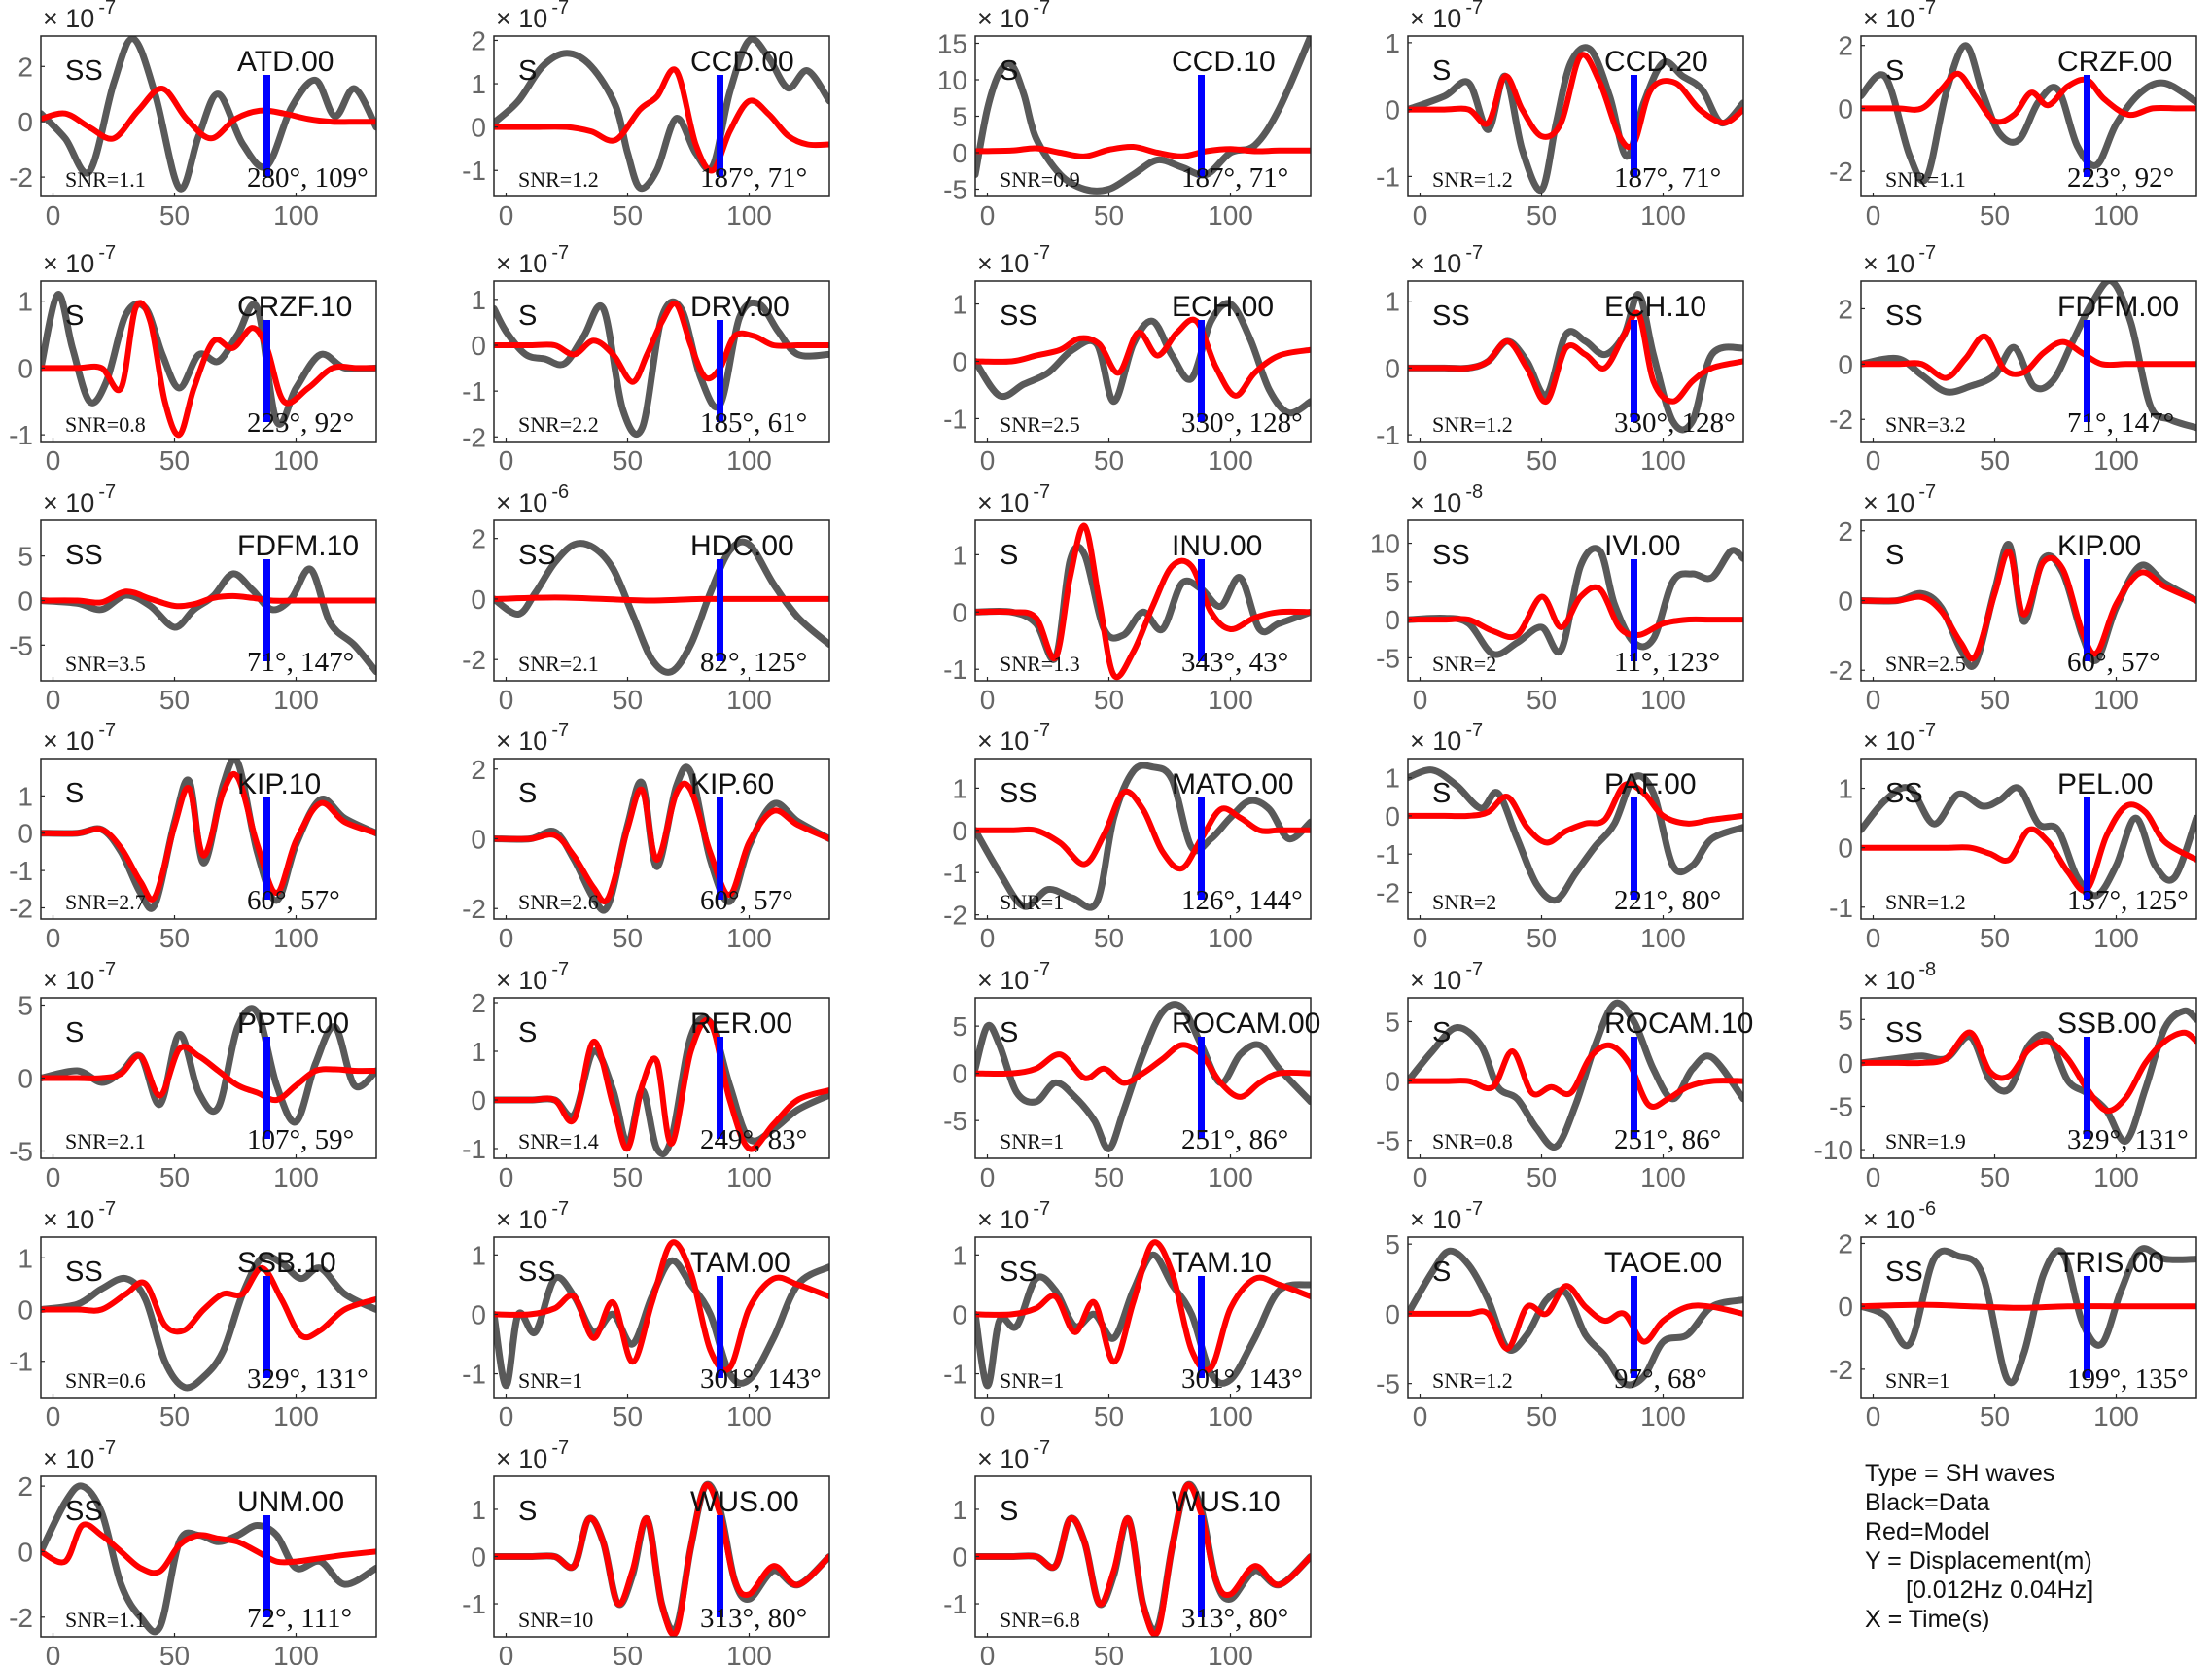 The image size is (2212, 1665). Describe the element at coordinates (478, 539) in the screenshot. I see `y-tick-label: 2` at that location.